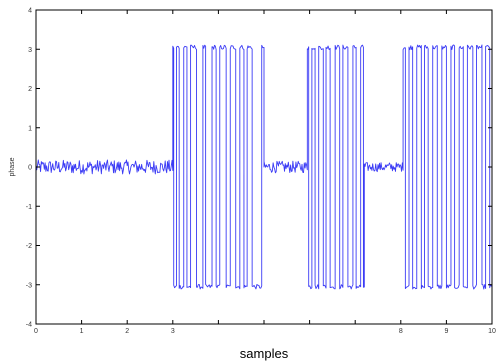 The image size is (498, 364). I want to click on x-tick-label: 9, so click(446, 331).